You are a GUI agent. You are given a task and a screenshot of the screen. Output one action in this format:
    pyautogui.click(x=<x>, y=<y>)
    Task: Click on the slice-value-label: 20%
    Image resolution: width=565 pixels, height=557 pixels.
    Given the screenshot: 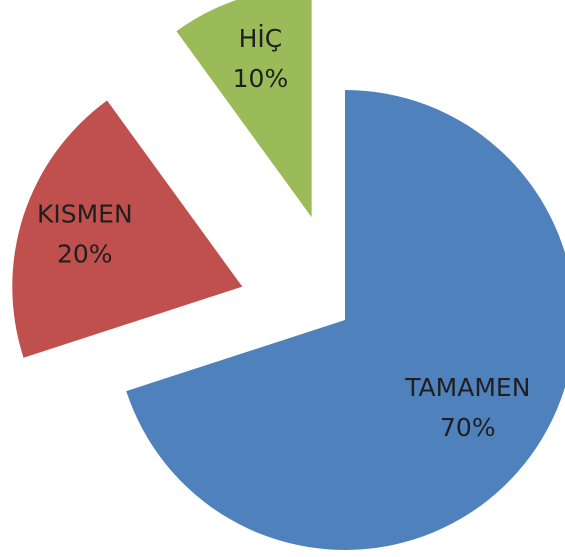 What is the action you would take?
    pyautogui.click(x=85, y=253)
    